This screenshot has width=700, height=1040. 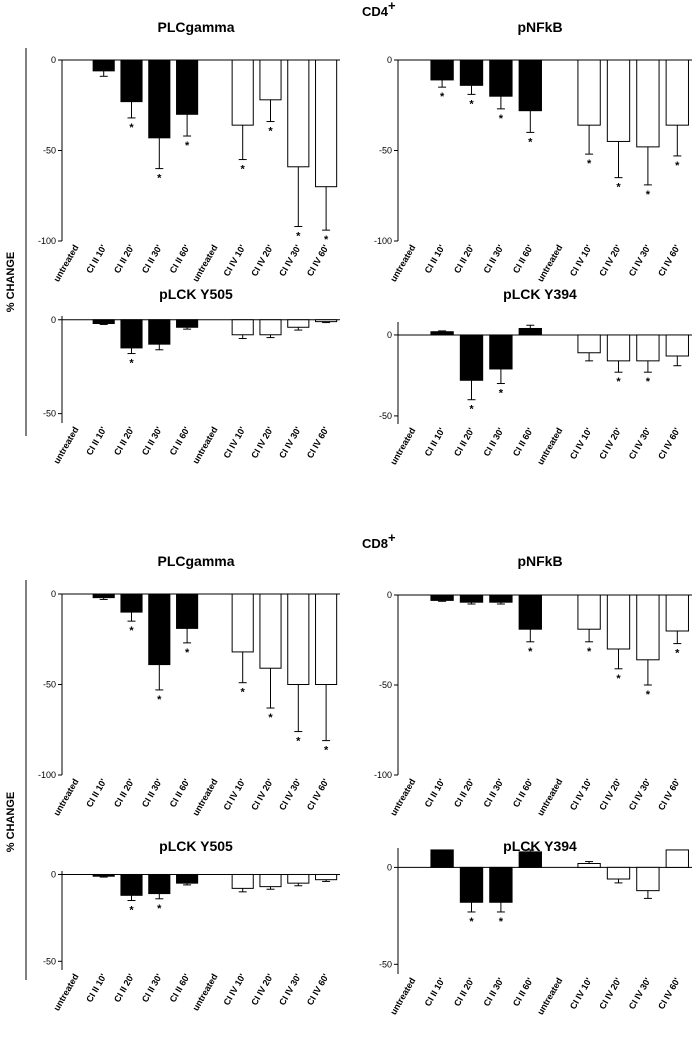 What do you see at coordinates (195, 27) in the screenshot?
I see `chart-title: PLCgamma` at bounding box center [195, 27].